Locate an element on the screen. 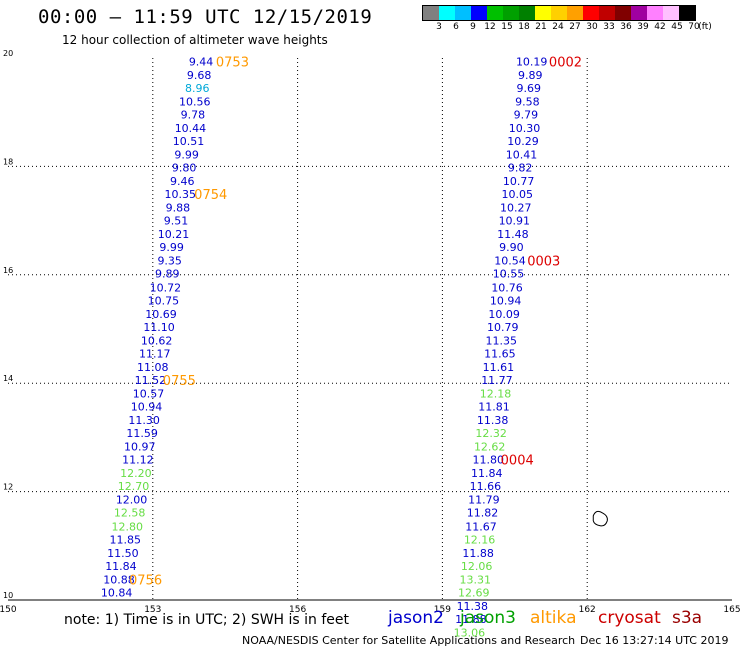 This screenshot has height=650, width=740. data-point-label: 10.09 is located at coordinates (504, 314).